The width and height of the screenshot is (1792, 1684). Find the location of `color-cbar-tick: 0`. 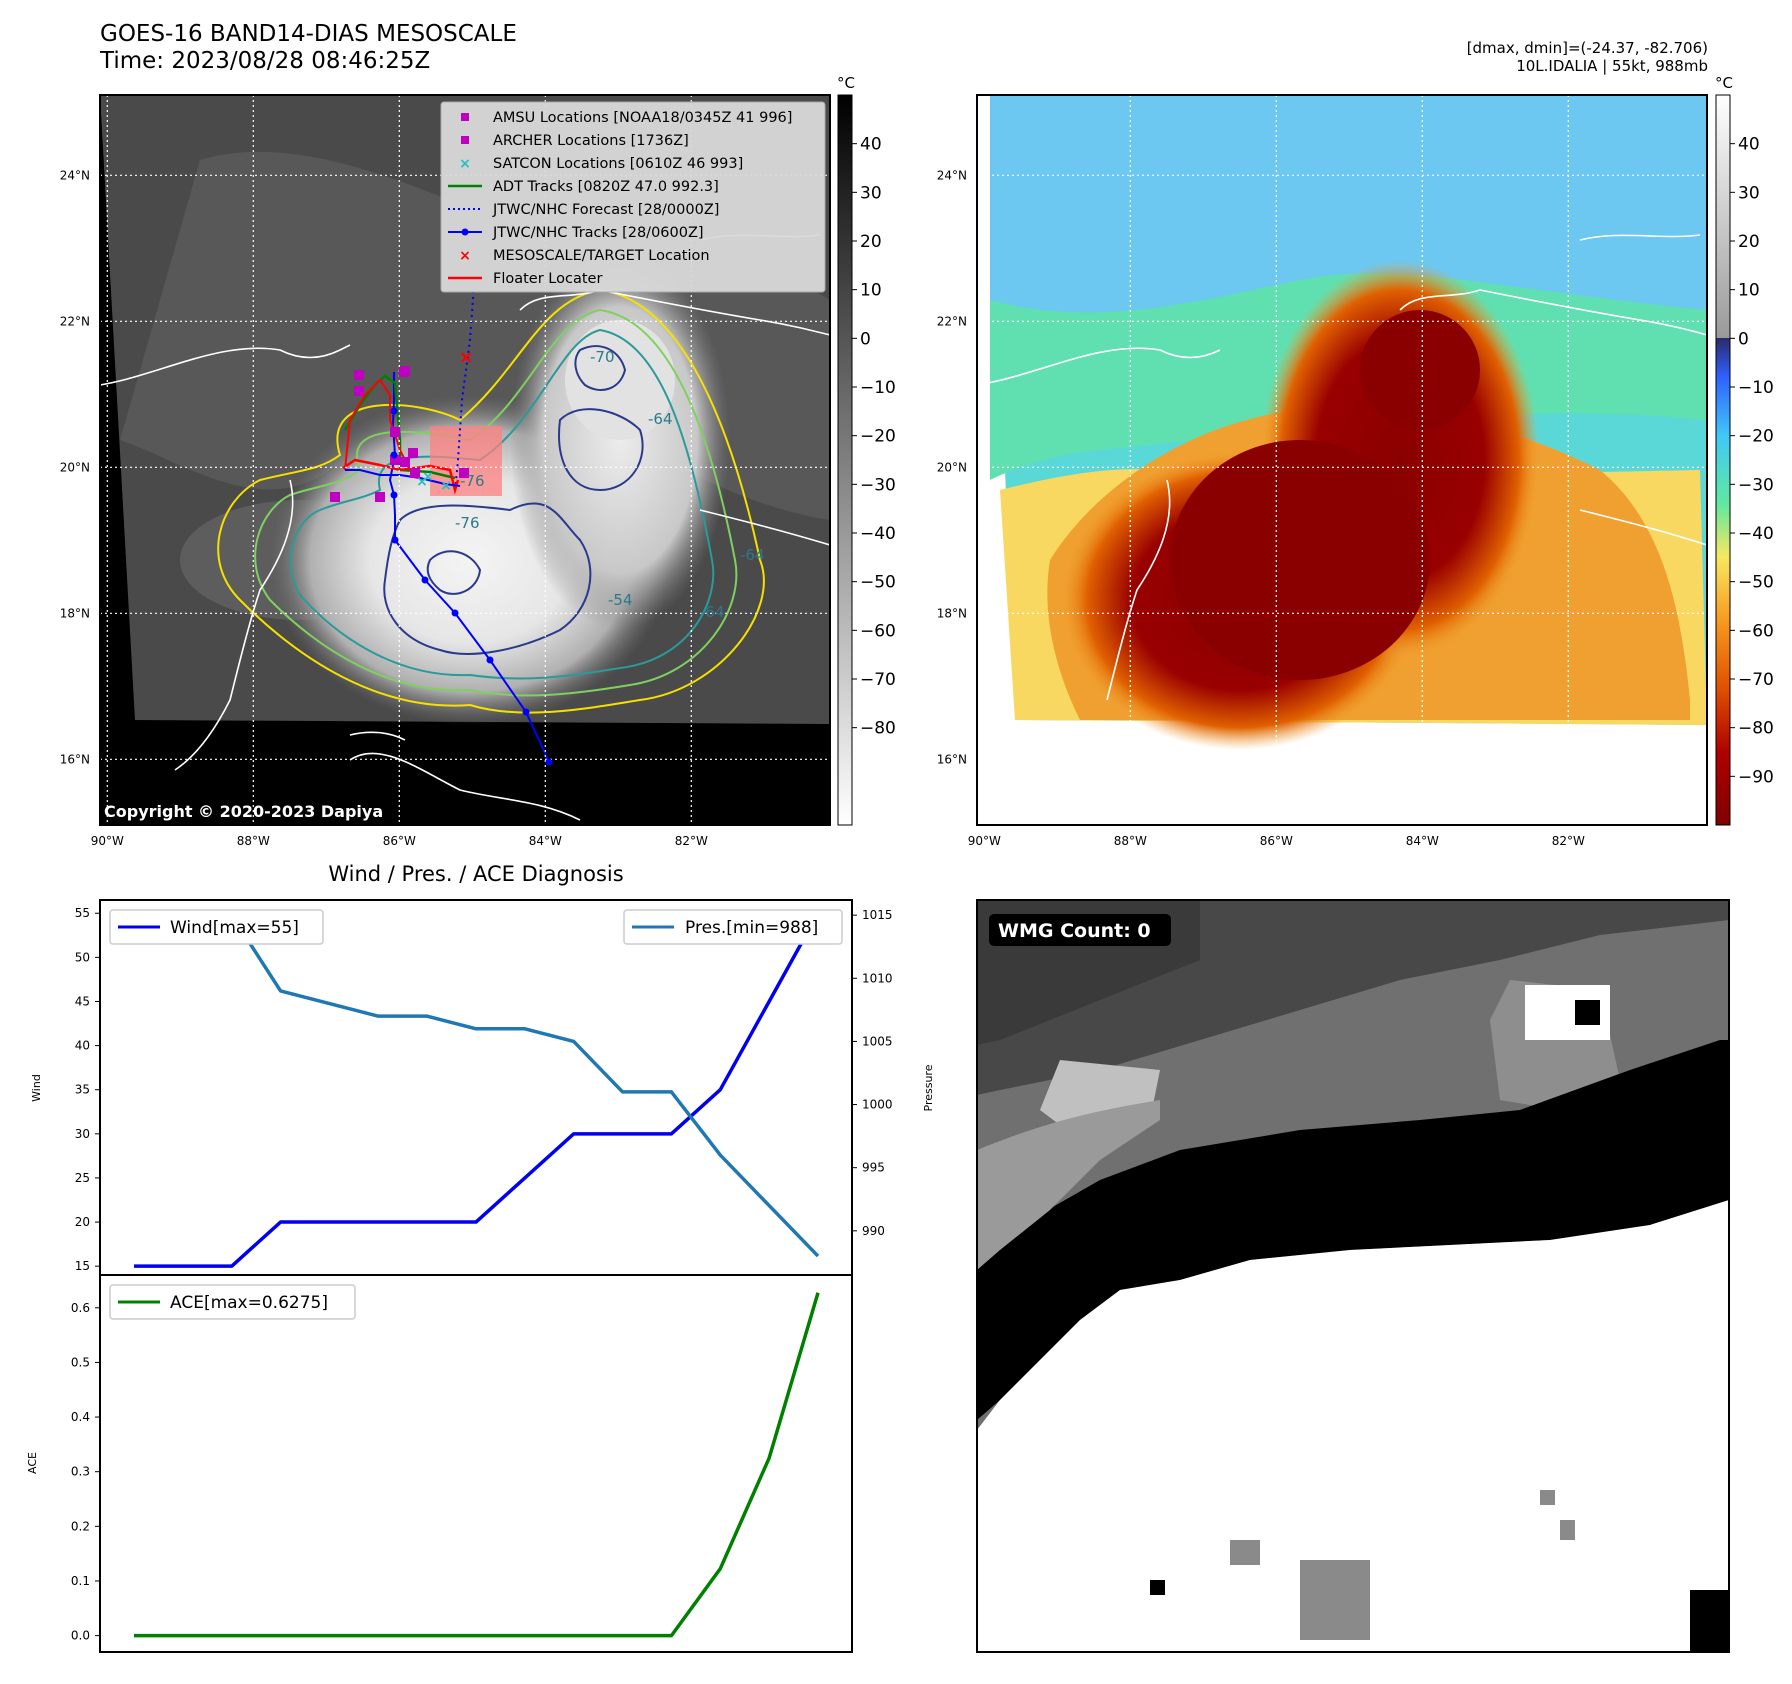

color-cbar-tick: 0 is located at coordinates (1743, 339).